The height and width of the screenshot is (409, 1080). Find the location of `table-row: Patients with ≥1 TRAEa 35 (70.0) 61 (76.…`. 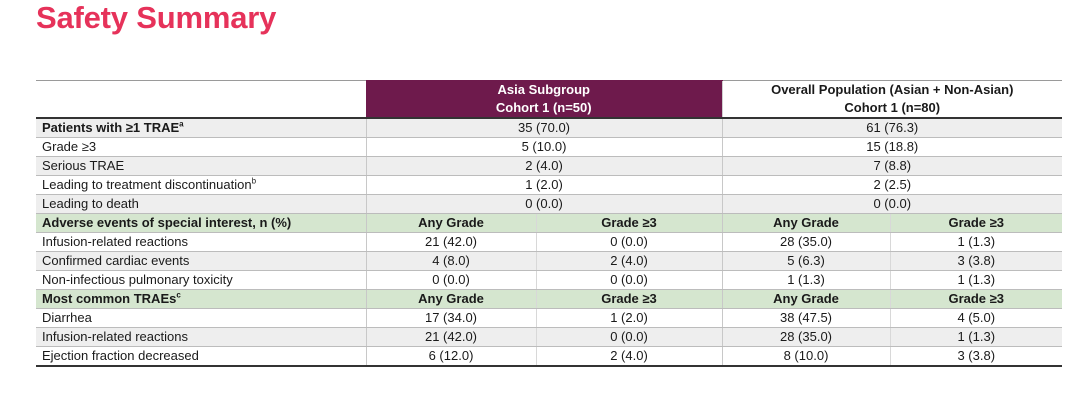

table-row: Patients with ≥1 TRAEa 35 (70.0) 61 (76.… is located at coordinates (549, 127).